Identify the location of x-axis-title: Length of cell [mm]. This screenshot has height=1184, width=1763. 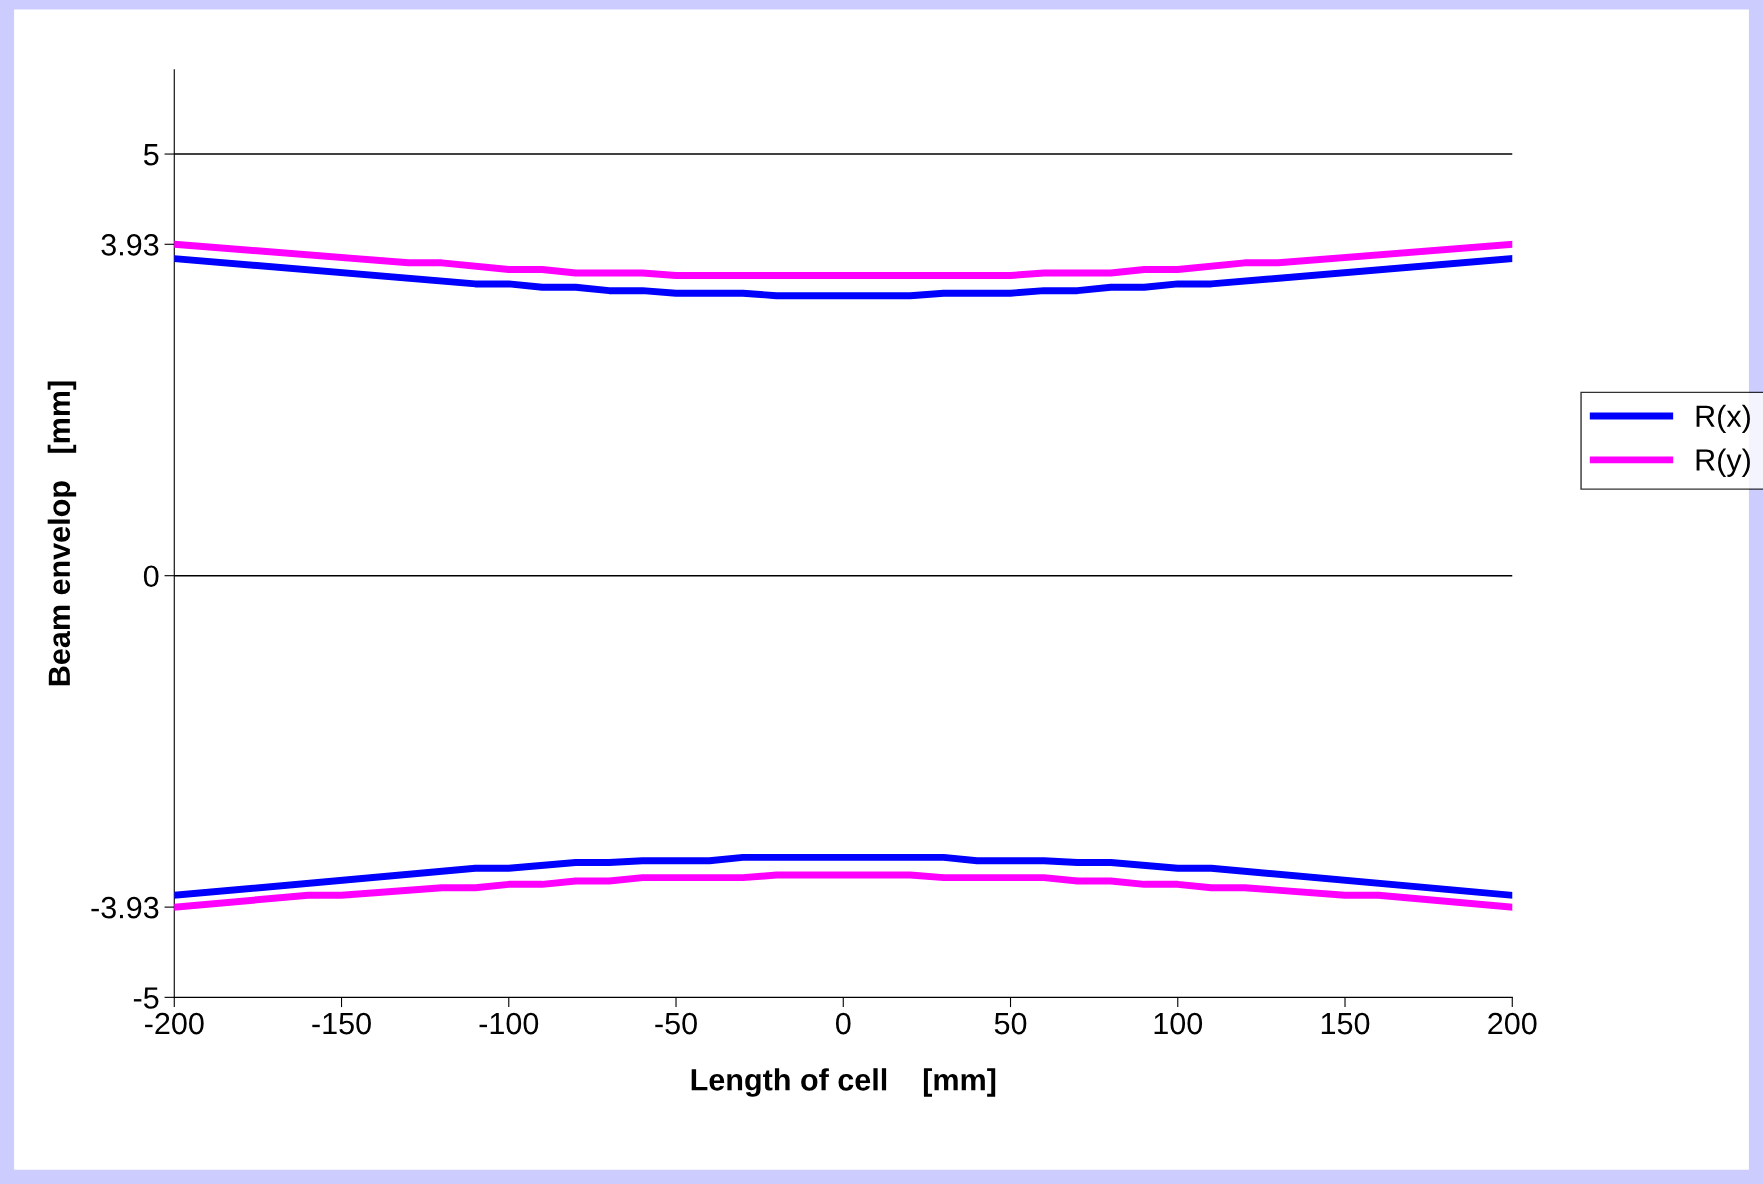
(843, 1082).